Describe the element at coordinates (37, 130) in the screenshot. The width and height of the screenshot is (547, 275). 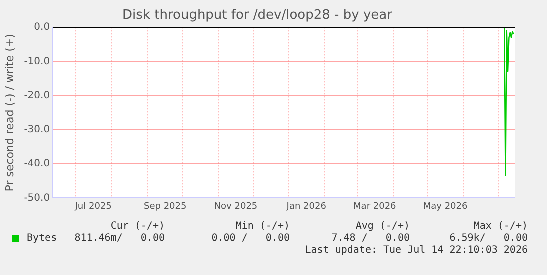
I see `y-tick-label: -30.0` at that location.